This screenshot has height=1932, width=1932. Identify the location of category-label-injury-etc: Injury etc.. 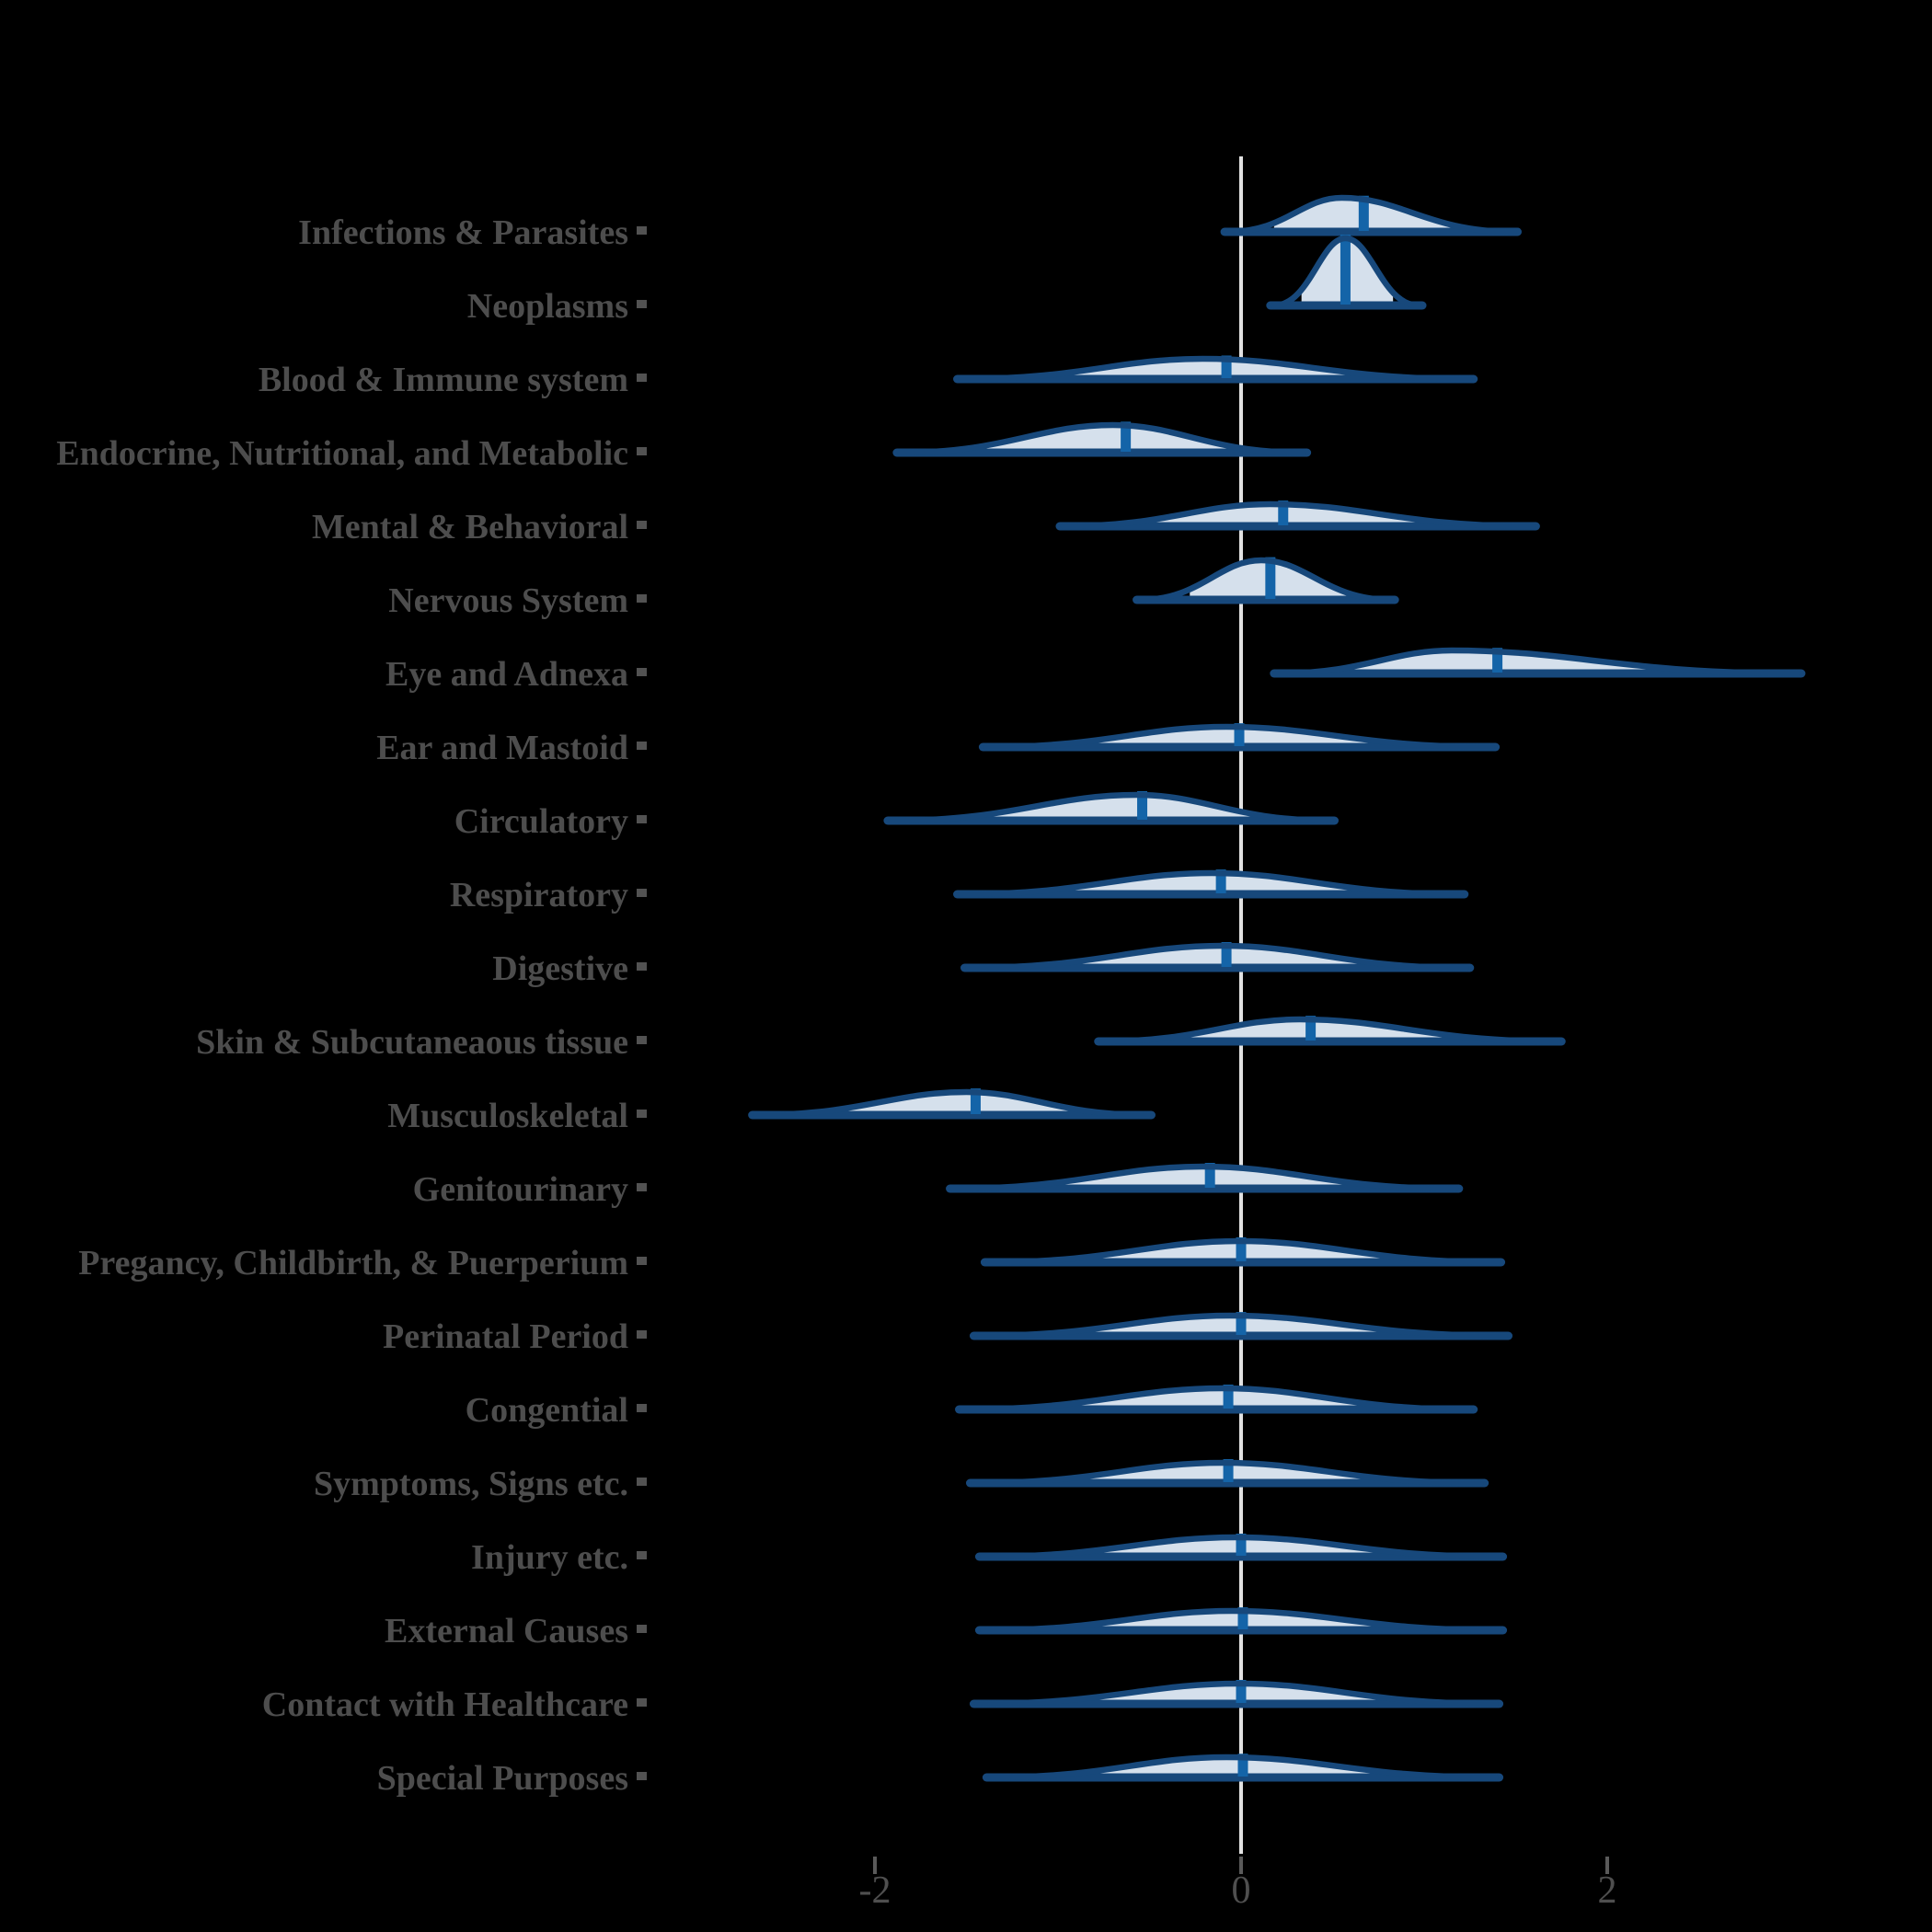
(549, 1557).